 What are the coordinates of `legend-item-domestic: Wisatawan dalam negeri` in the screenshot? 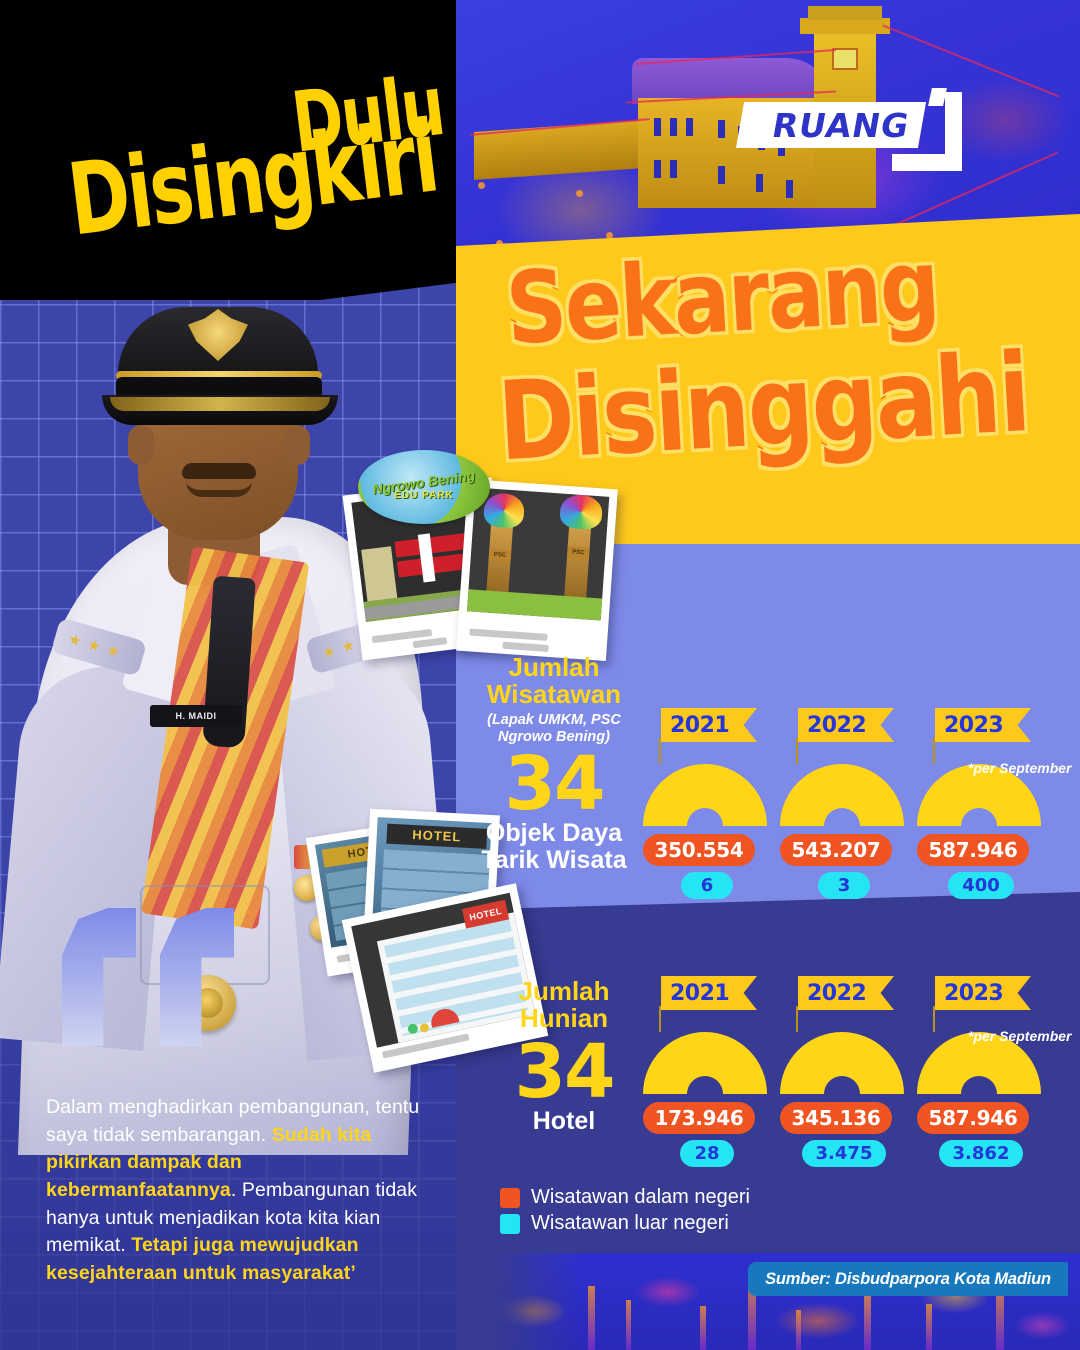 It's located at (625, 1197).